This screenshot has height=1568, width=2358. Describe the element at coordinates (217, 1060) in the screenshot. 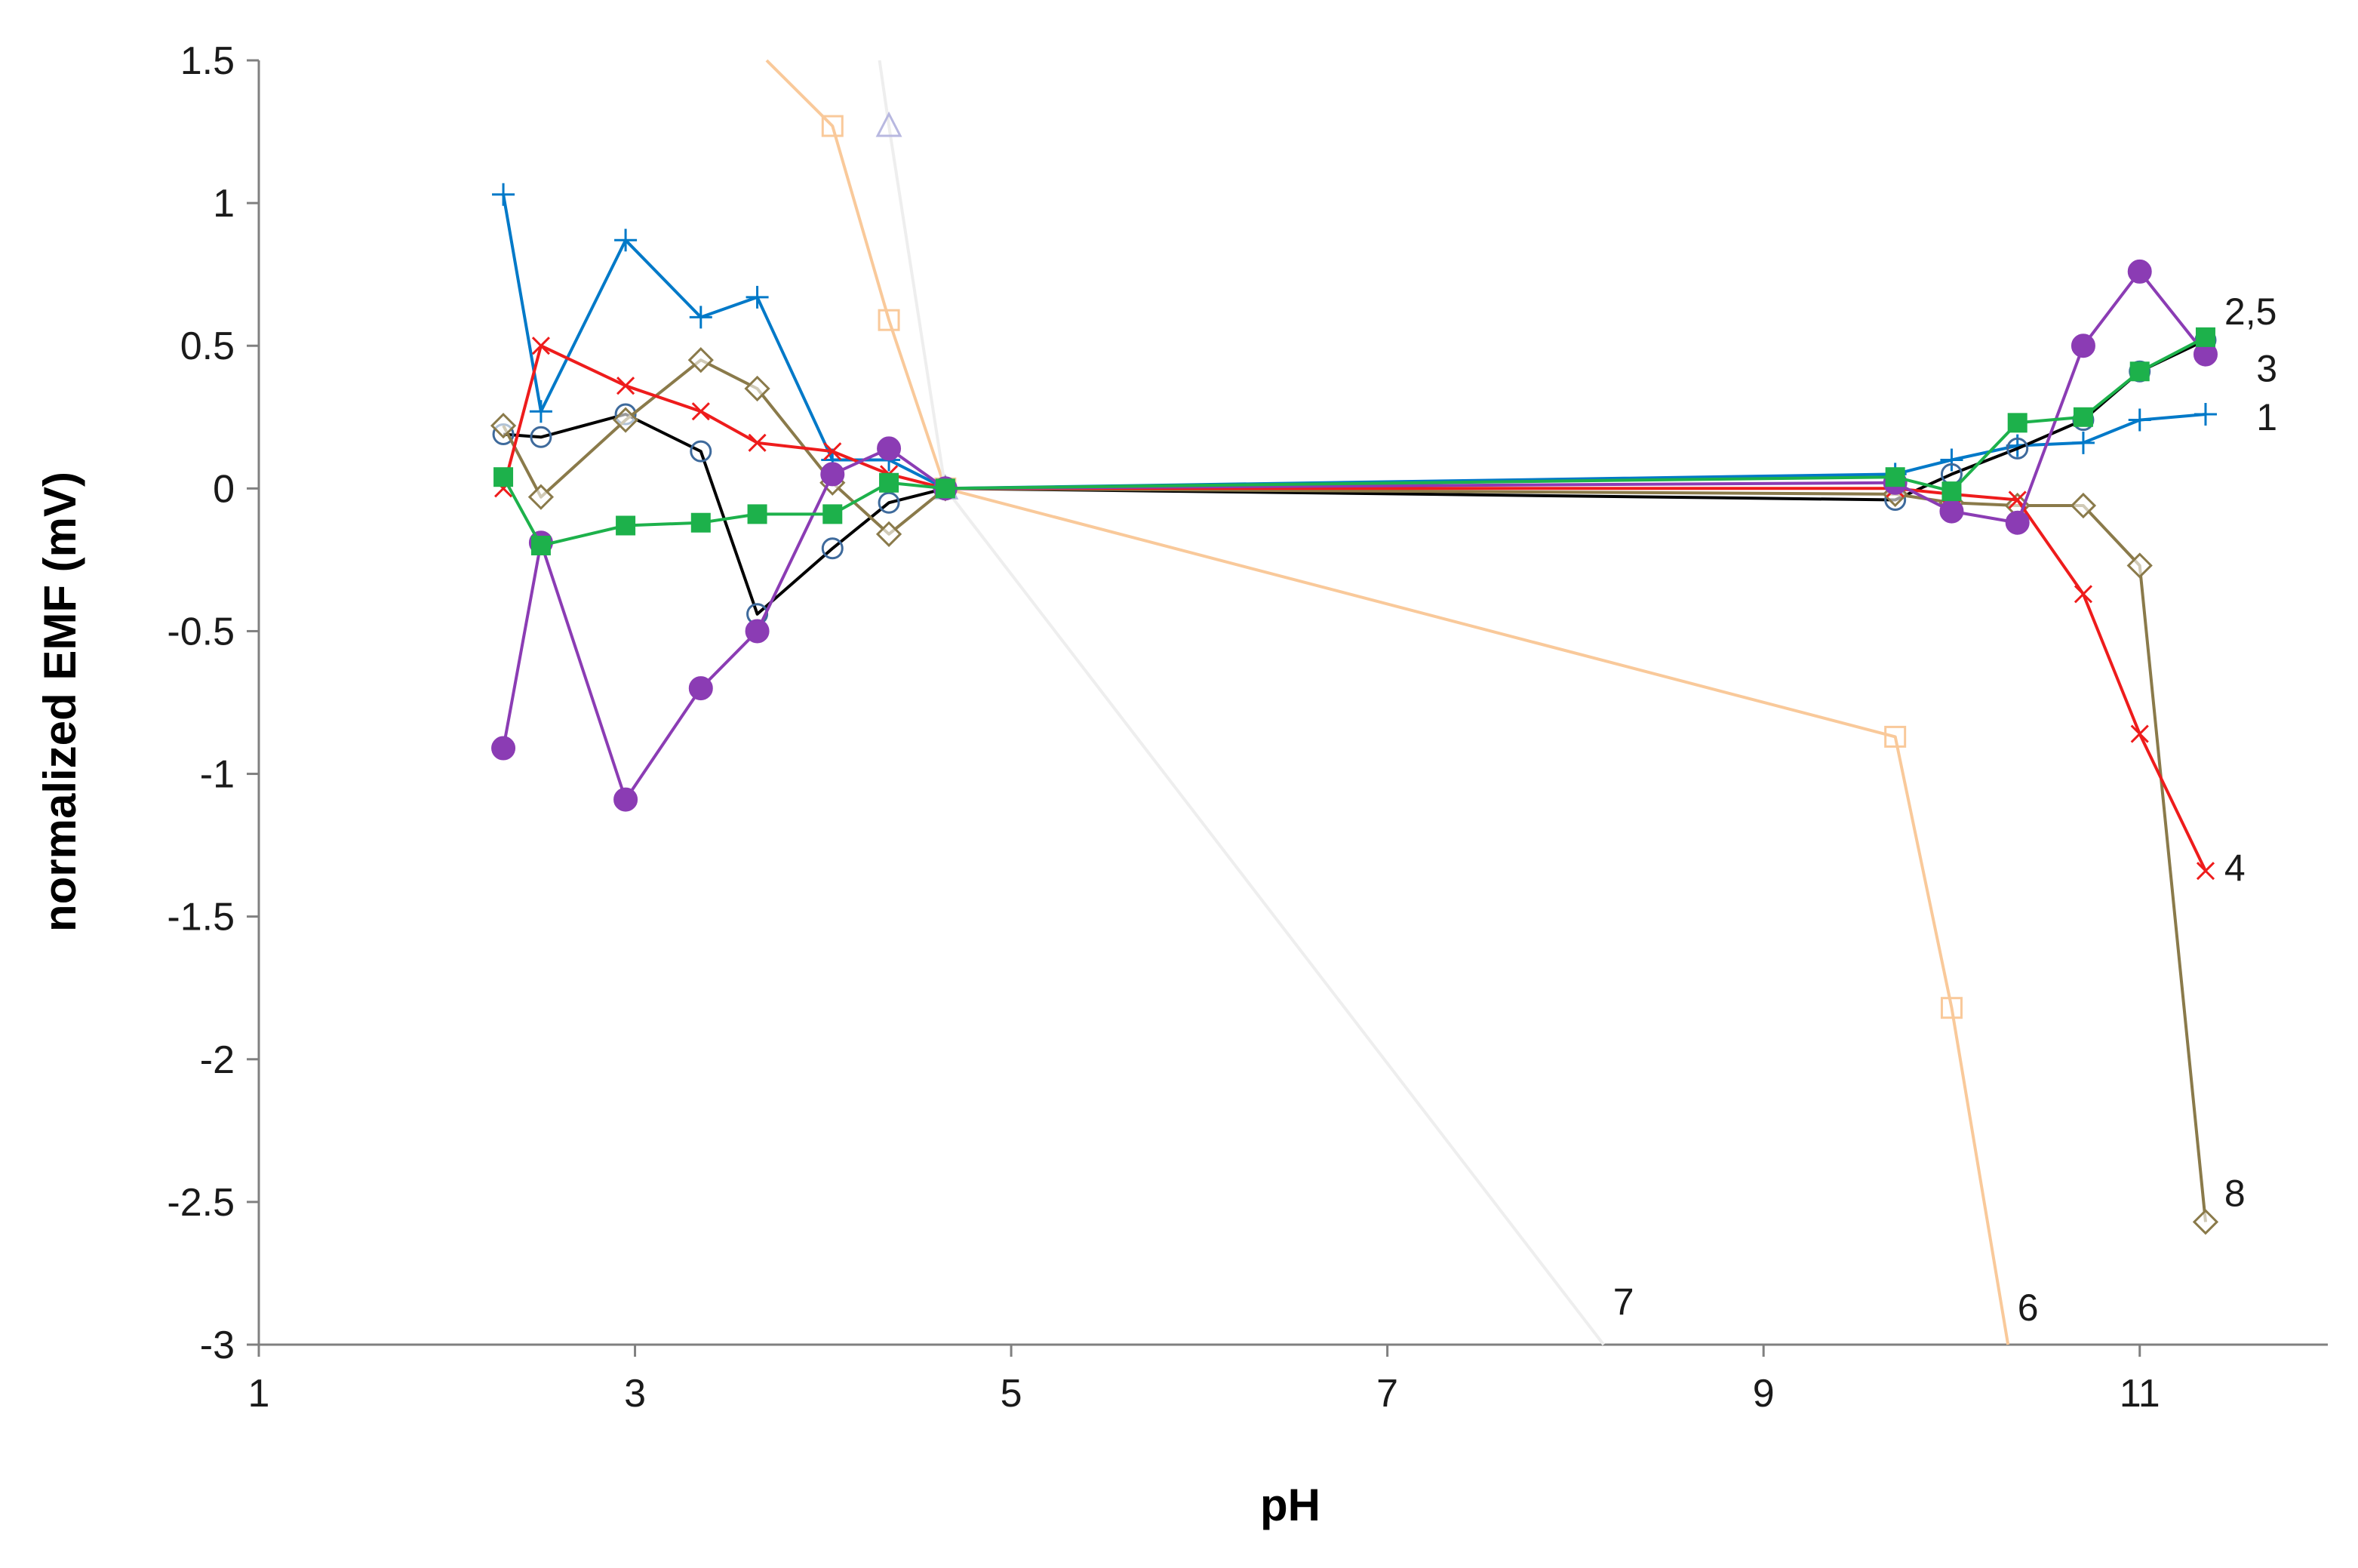

I see `y-tick-label: -2` at that location.